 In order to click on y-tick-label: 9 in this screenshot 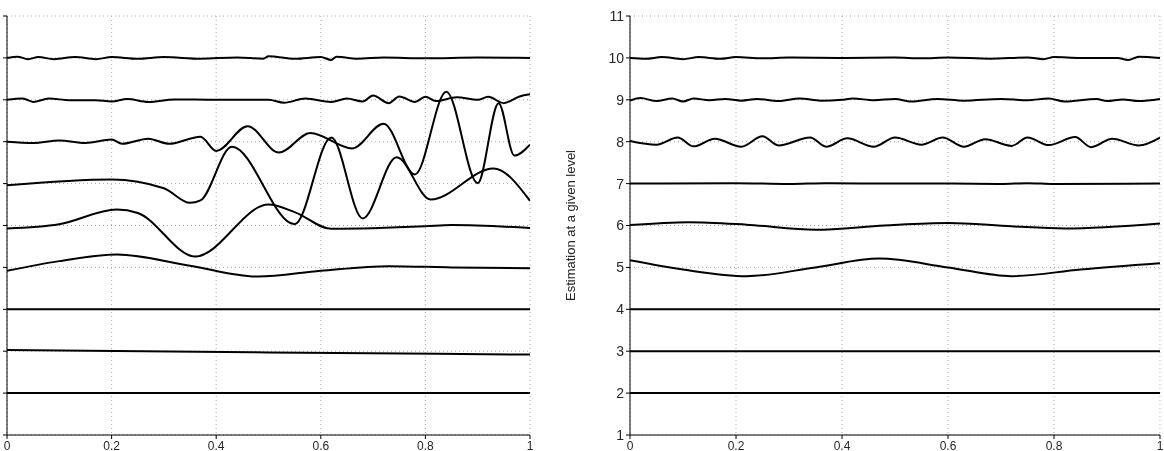, I will do `click(620, 99)`.